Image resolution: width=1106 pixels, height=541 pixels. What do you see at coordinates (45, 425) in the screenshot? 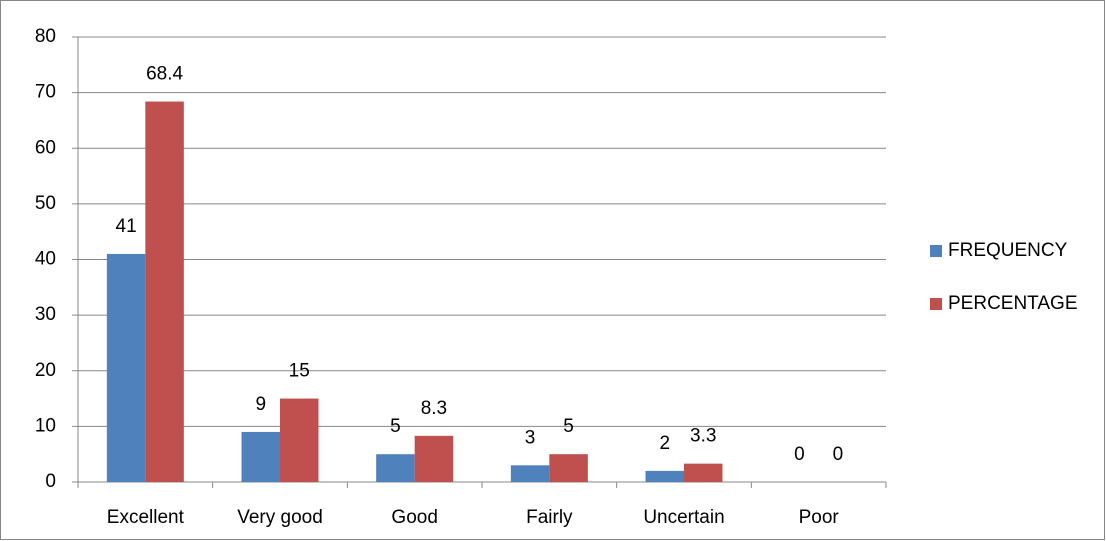
I see `y-tick-label: 10` at bounding box center [45, 425].